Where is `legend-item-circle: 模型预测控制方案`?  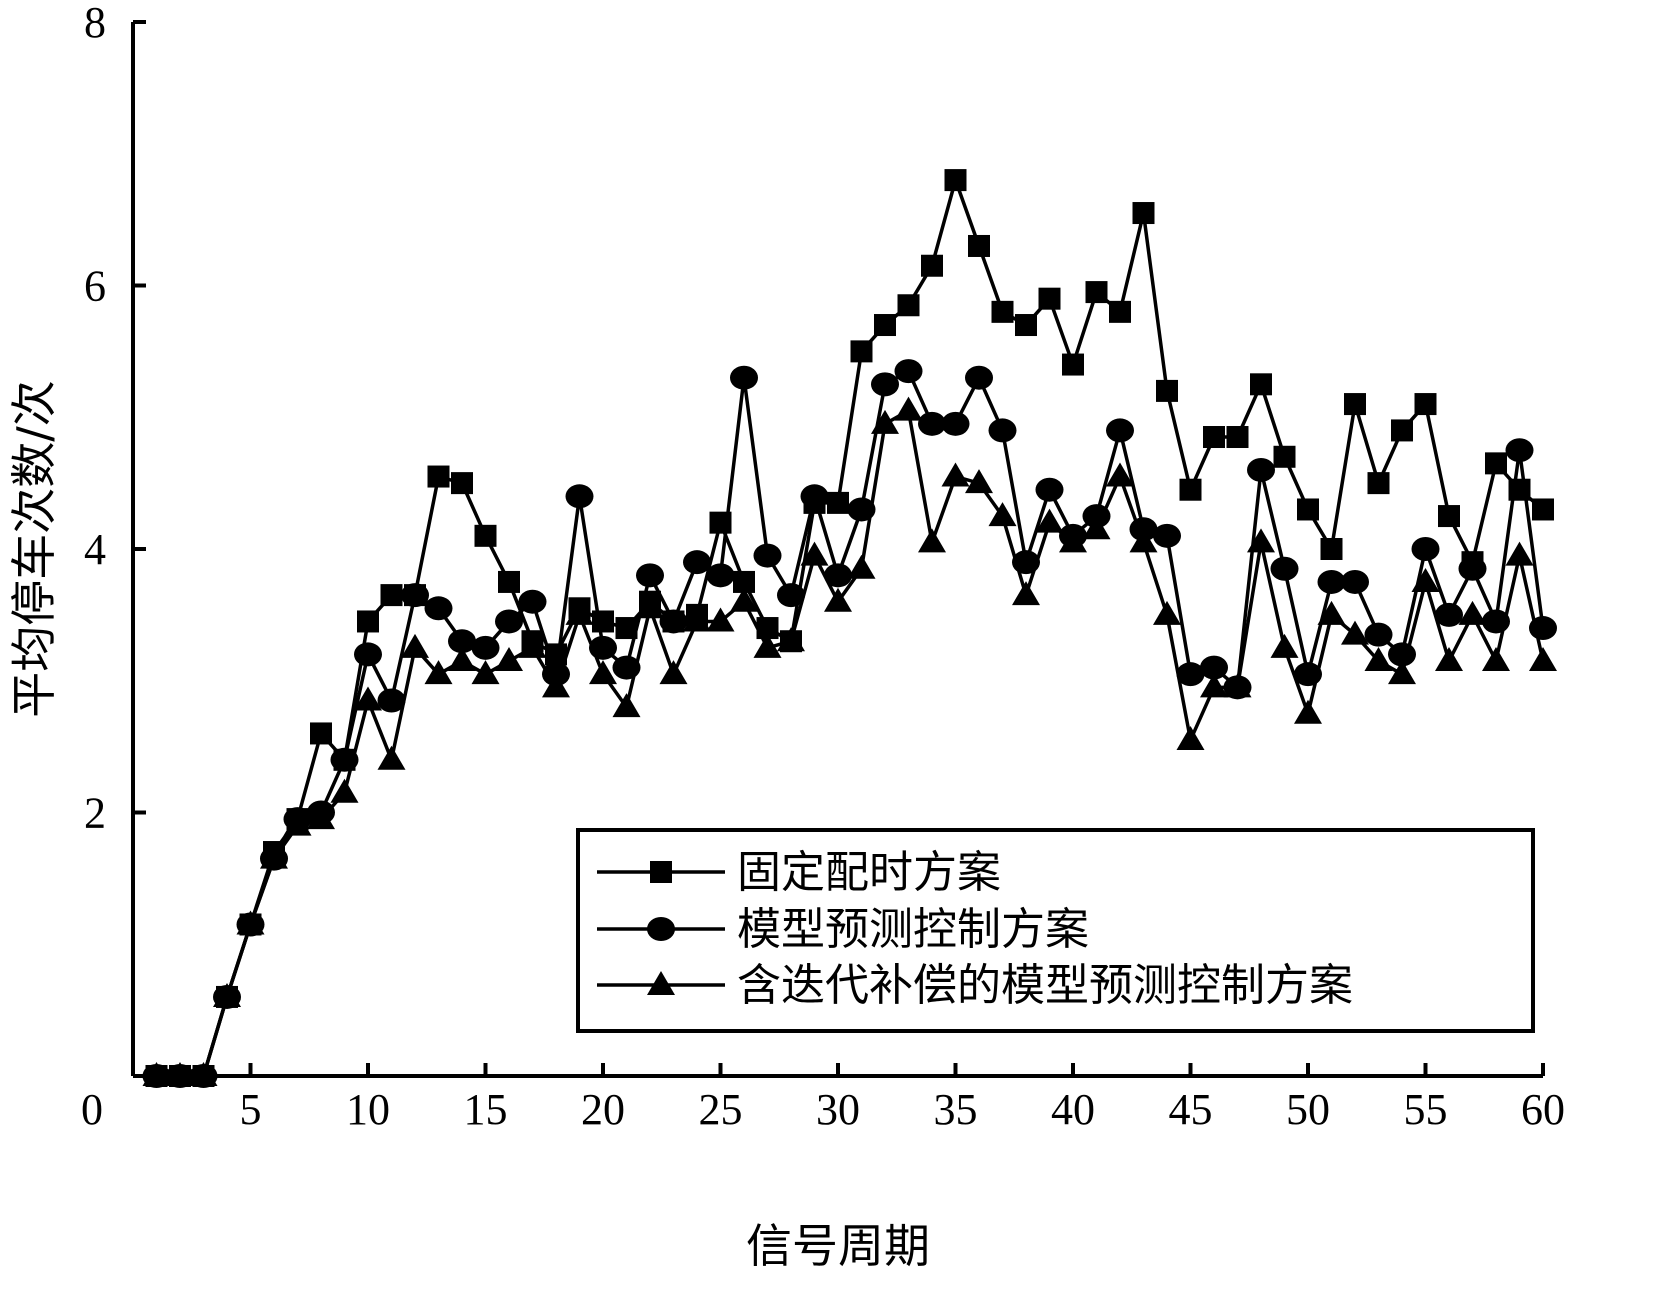
legend-item-circle: 模型预测控制方案 is located at coordinates (843, 929).